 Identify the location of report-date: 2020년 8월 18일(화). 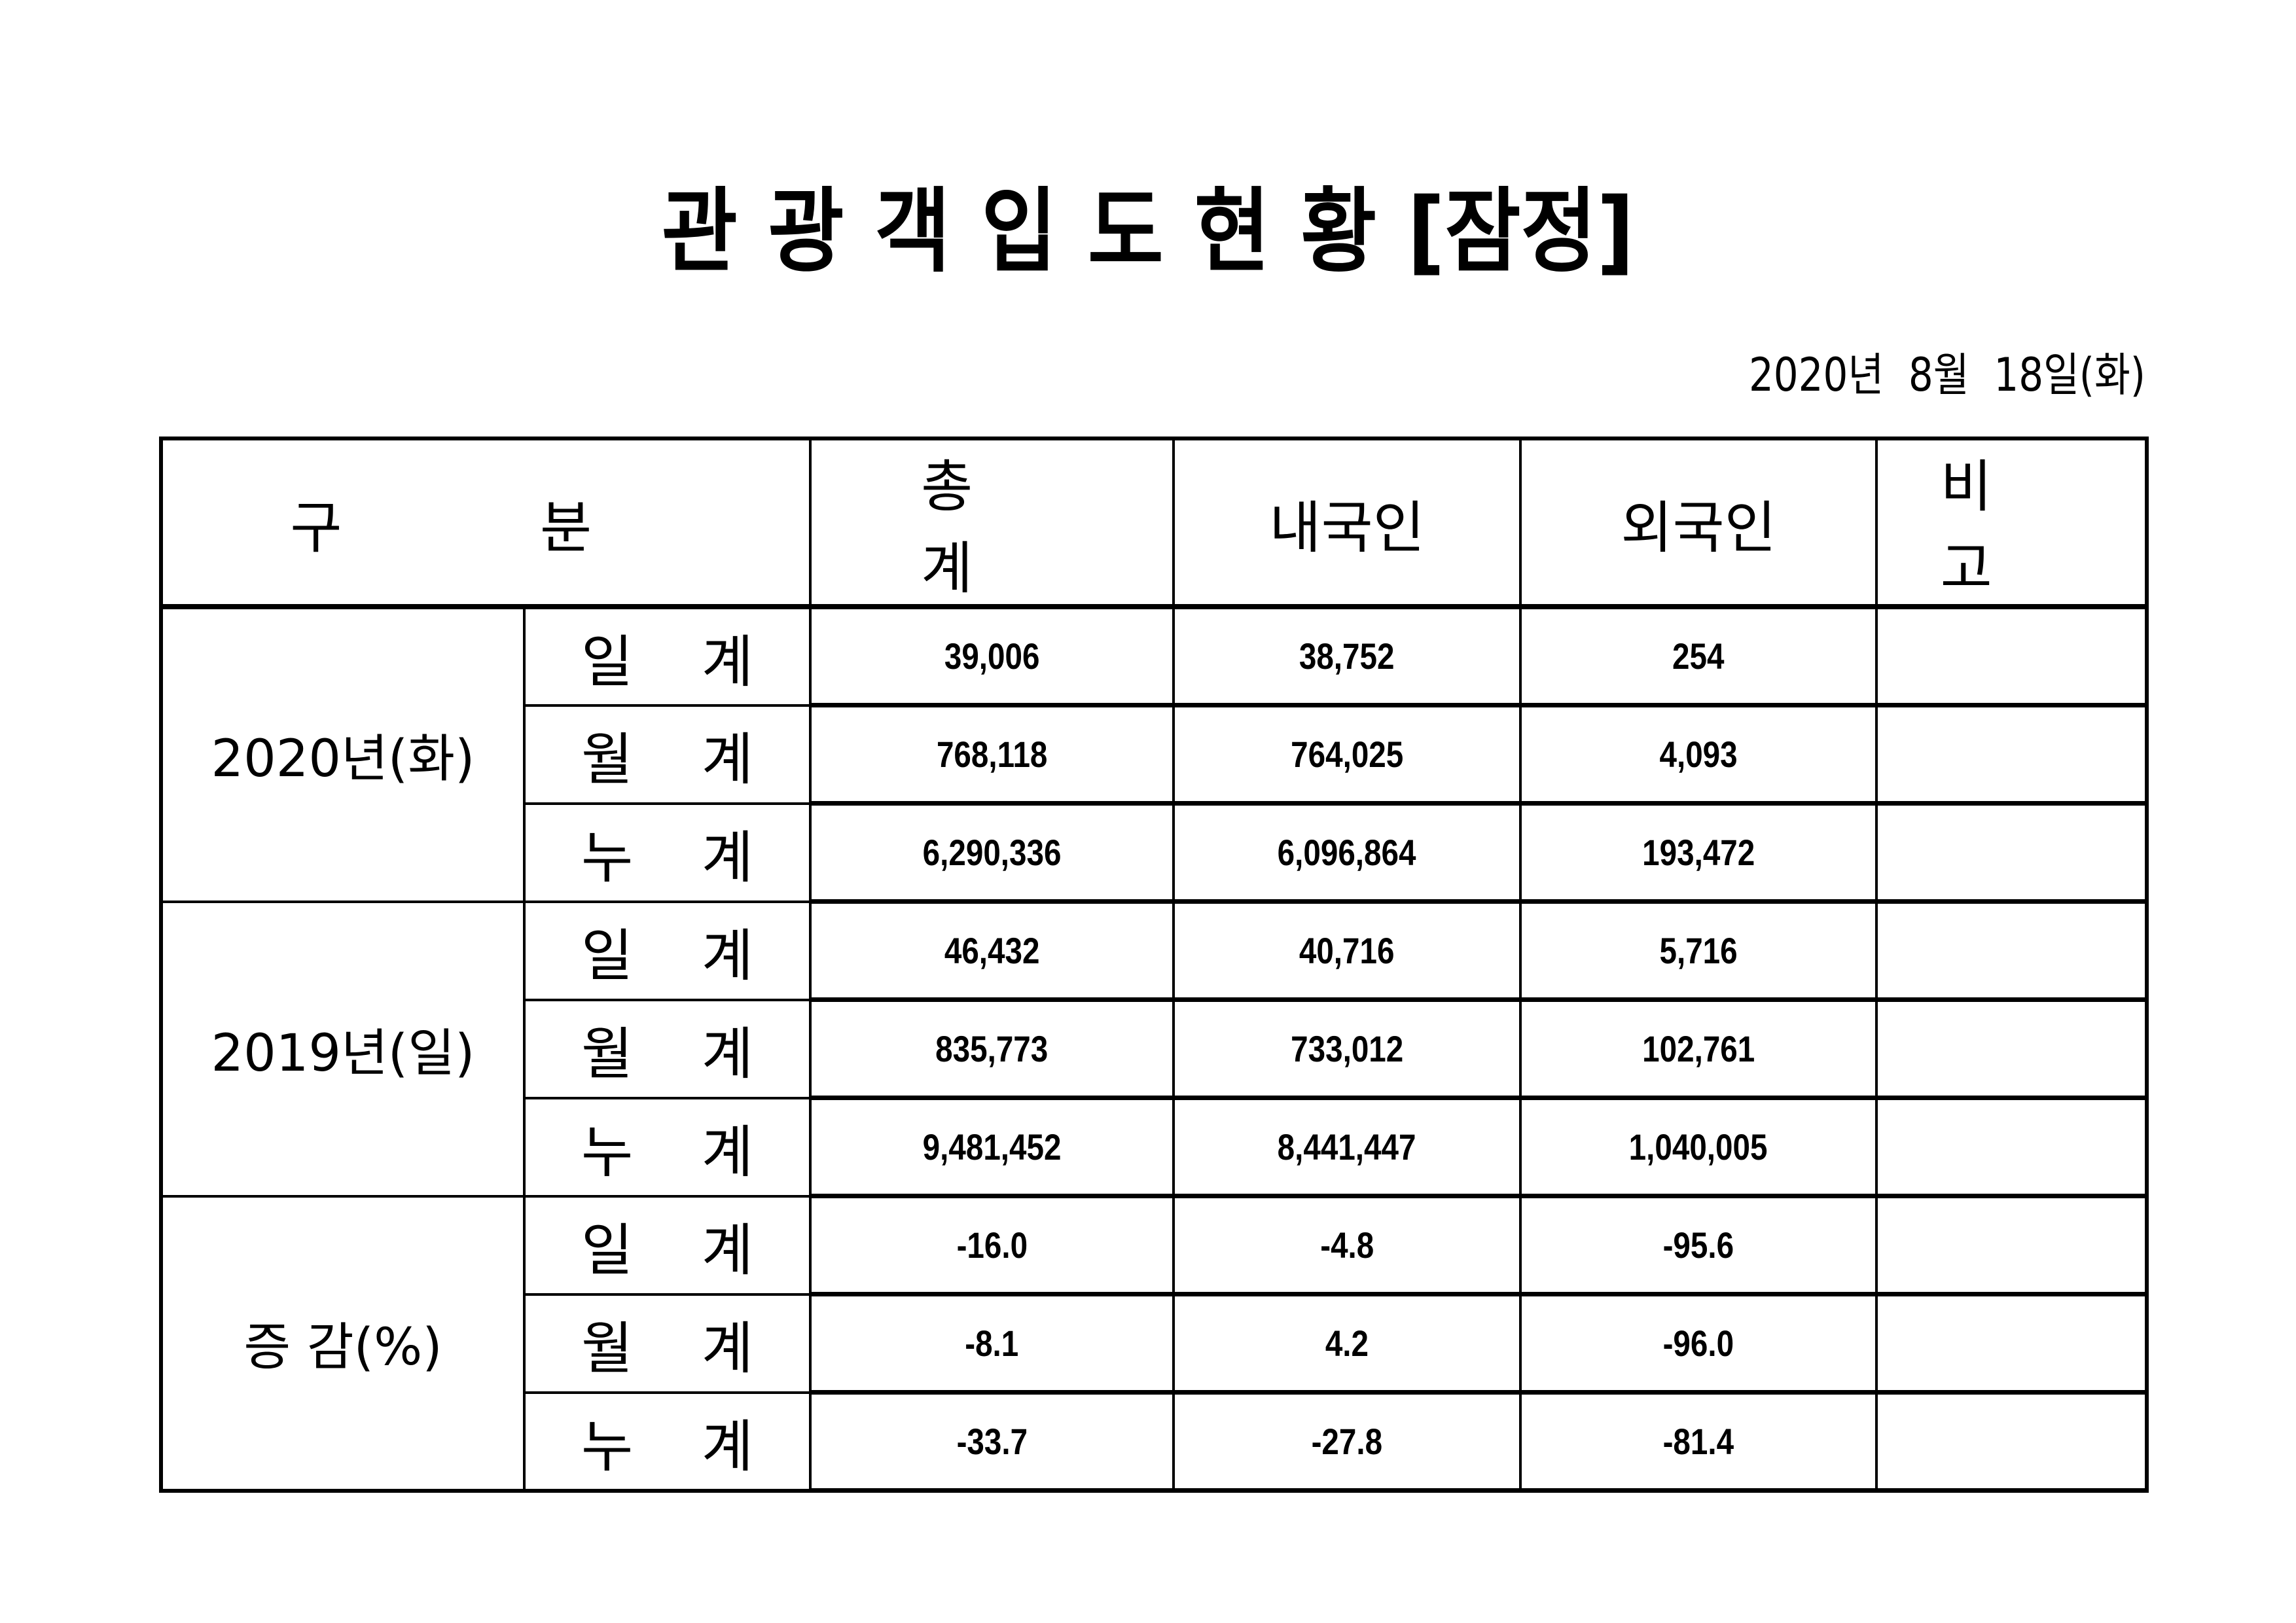
(1946, 375).